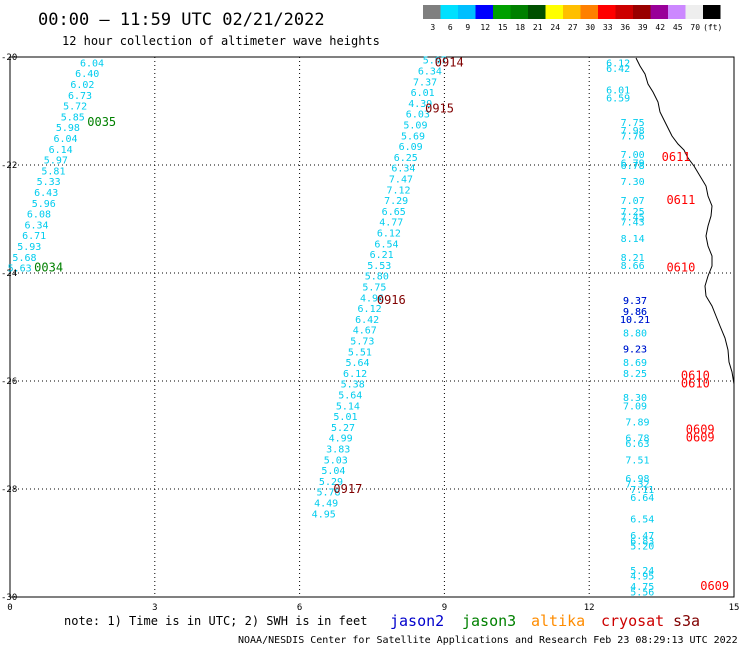 The image size is (740, 650). I want to click on wave-height-value: 7.51, so click(637, 460).